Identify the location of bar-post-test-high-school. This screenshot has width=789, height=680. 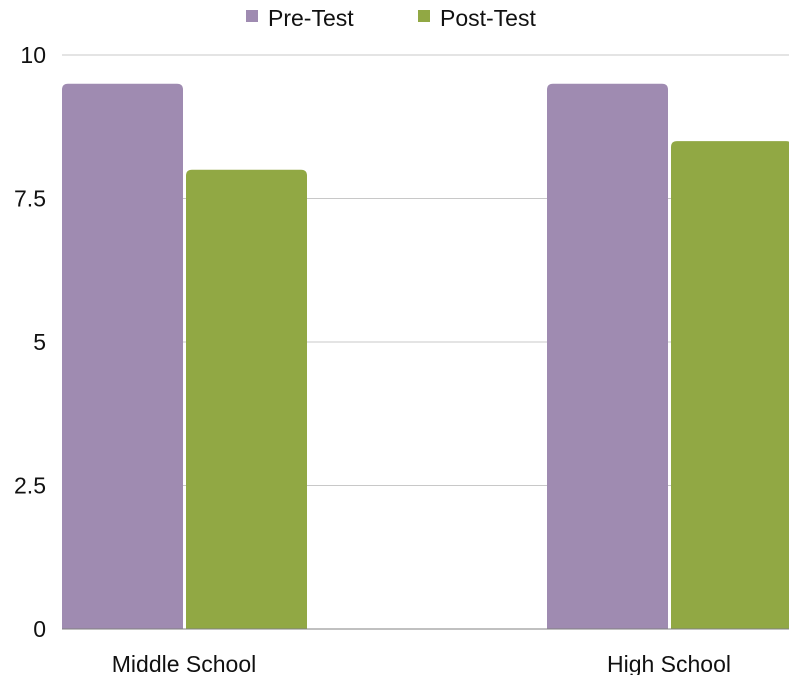
(730, 385).